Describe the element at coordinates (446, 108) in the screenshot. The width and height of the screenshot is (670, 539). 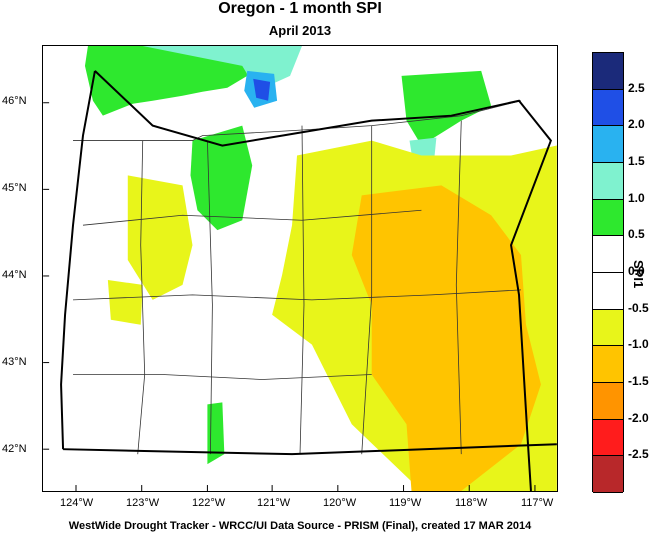
I see `wet-region-northeast` at that location.